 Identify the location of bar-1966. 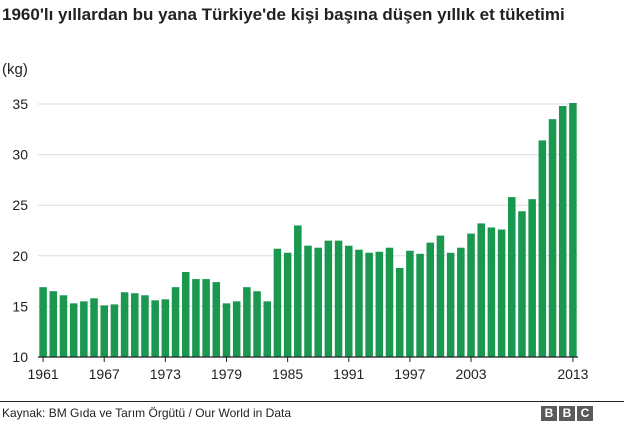
(94, 327).